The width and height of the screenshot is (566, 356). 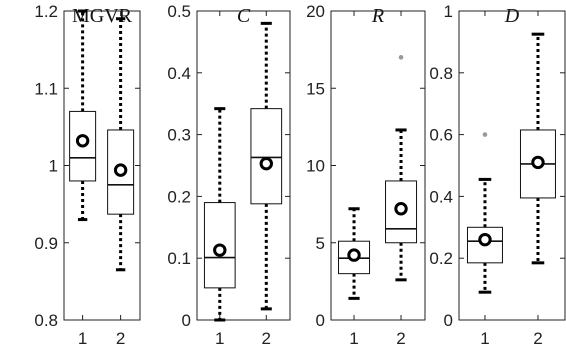 I want to click on y-tick-label: 15, so click(x=315, y=88).